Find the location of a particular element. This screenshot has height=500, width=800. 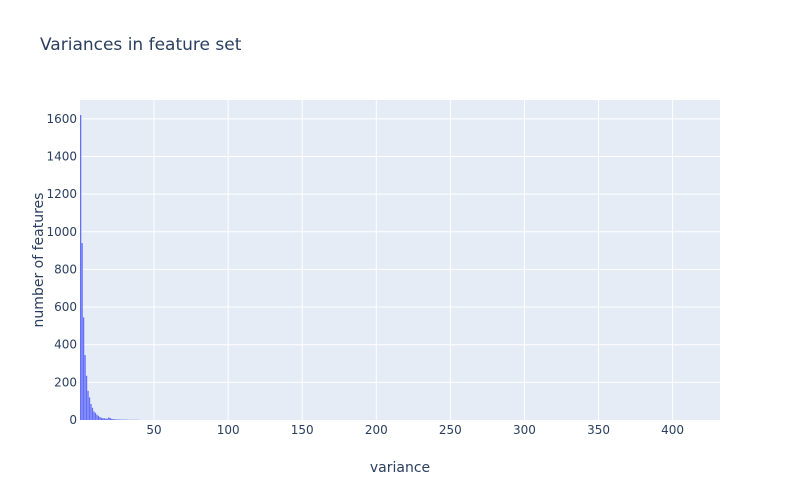

y-tick-label: 400 is located at coordinates (65, 345).